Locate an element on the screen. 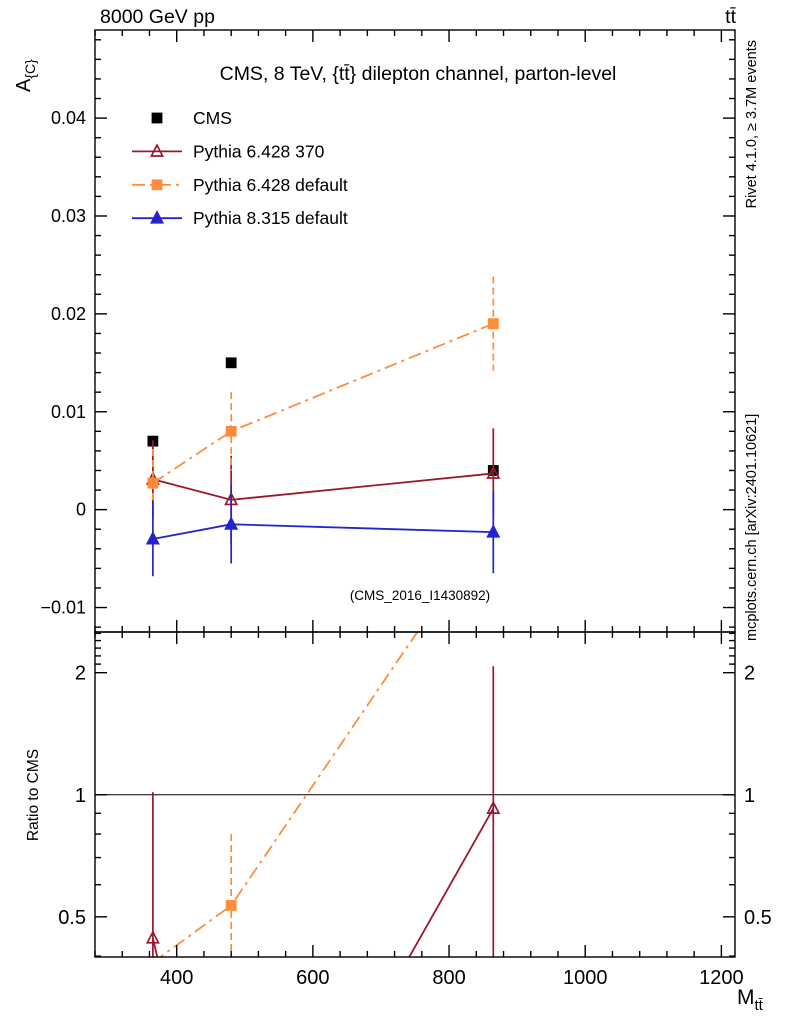 Image resolution: width=786 pixels, height=1029 pixels. y-tick-label: 0.03 is located at coordinates (68, 216).